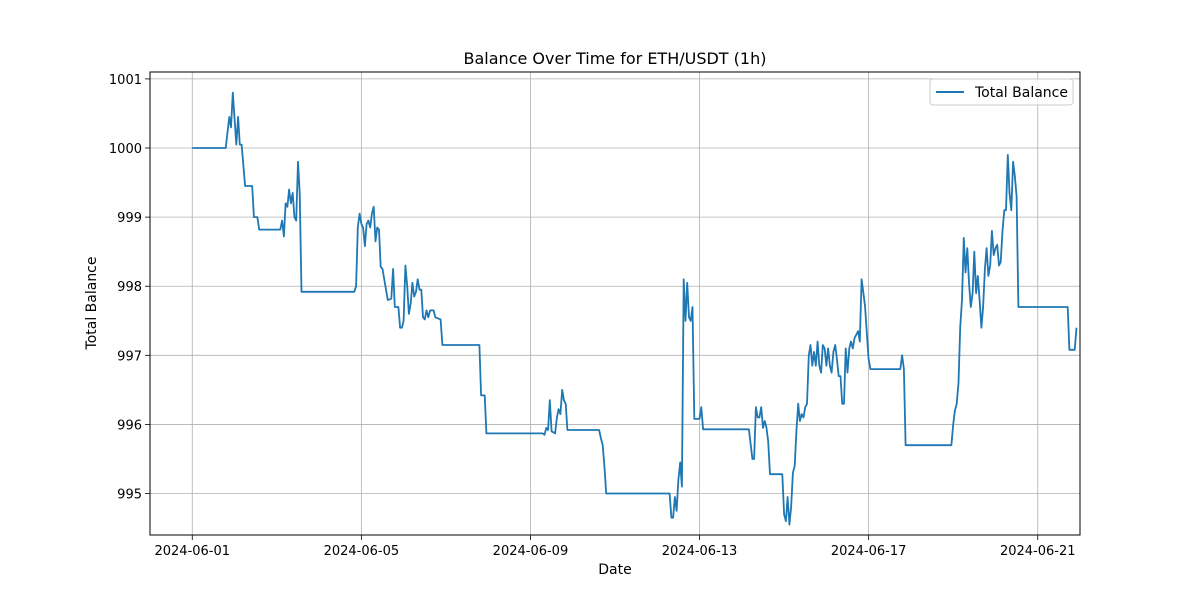  What do you see at coordinates (1021, 93) in the screenshot?
I see `legend-label: Total Balance` at bounding box center [1021, 93].